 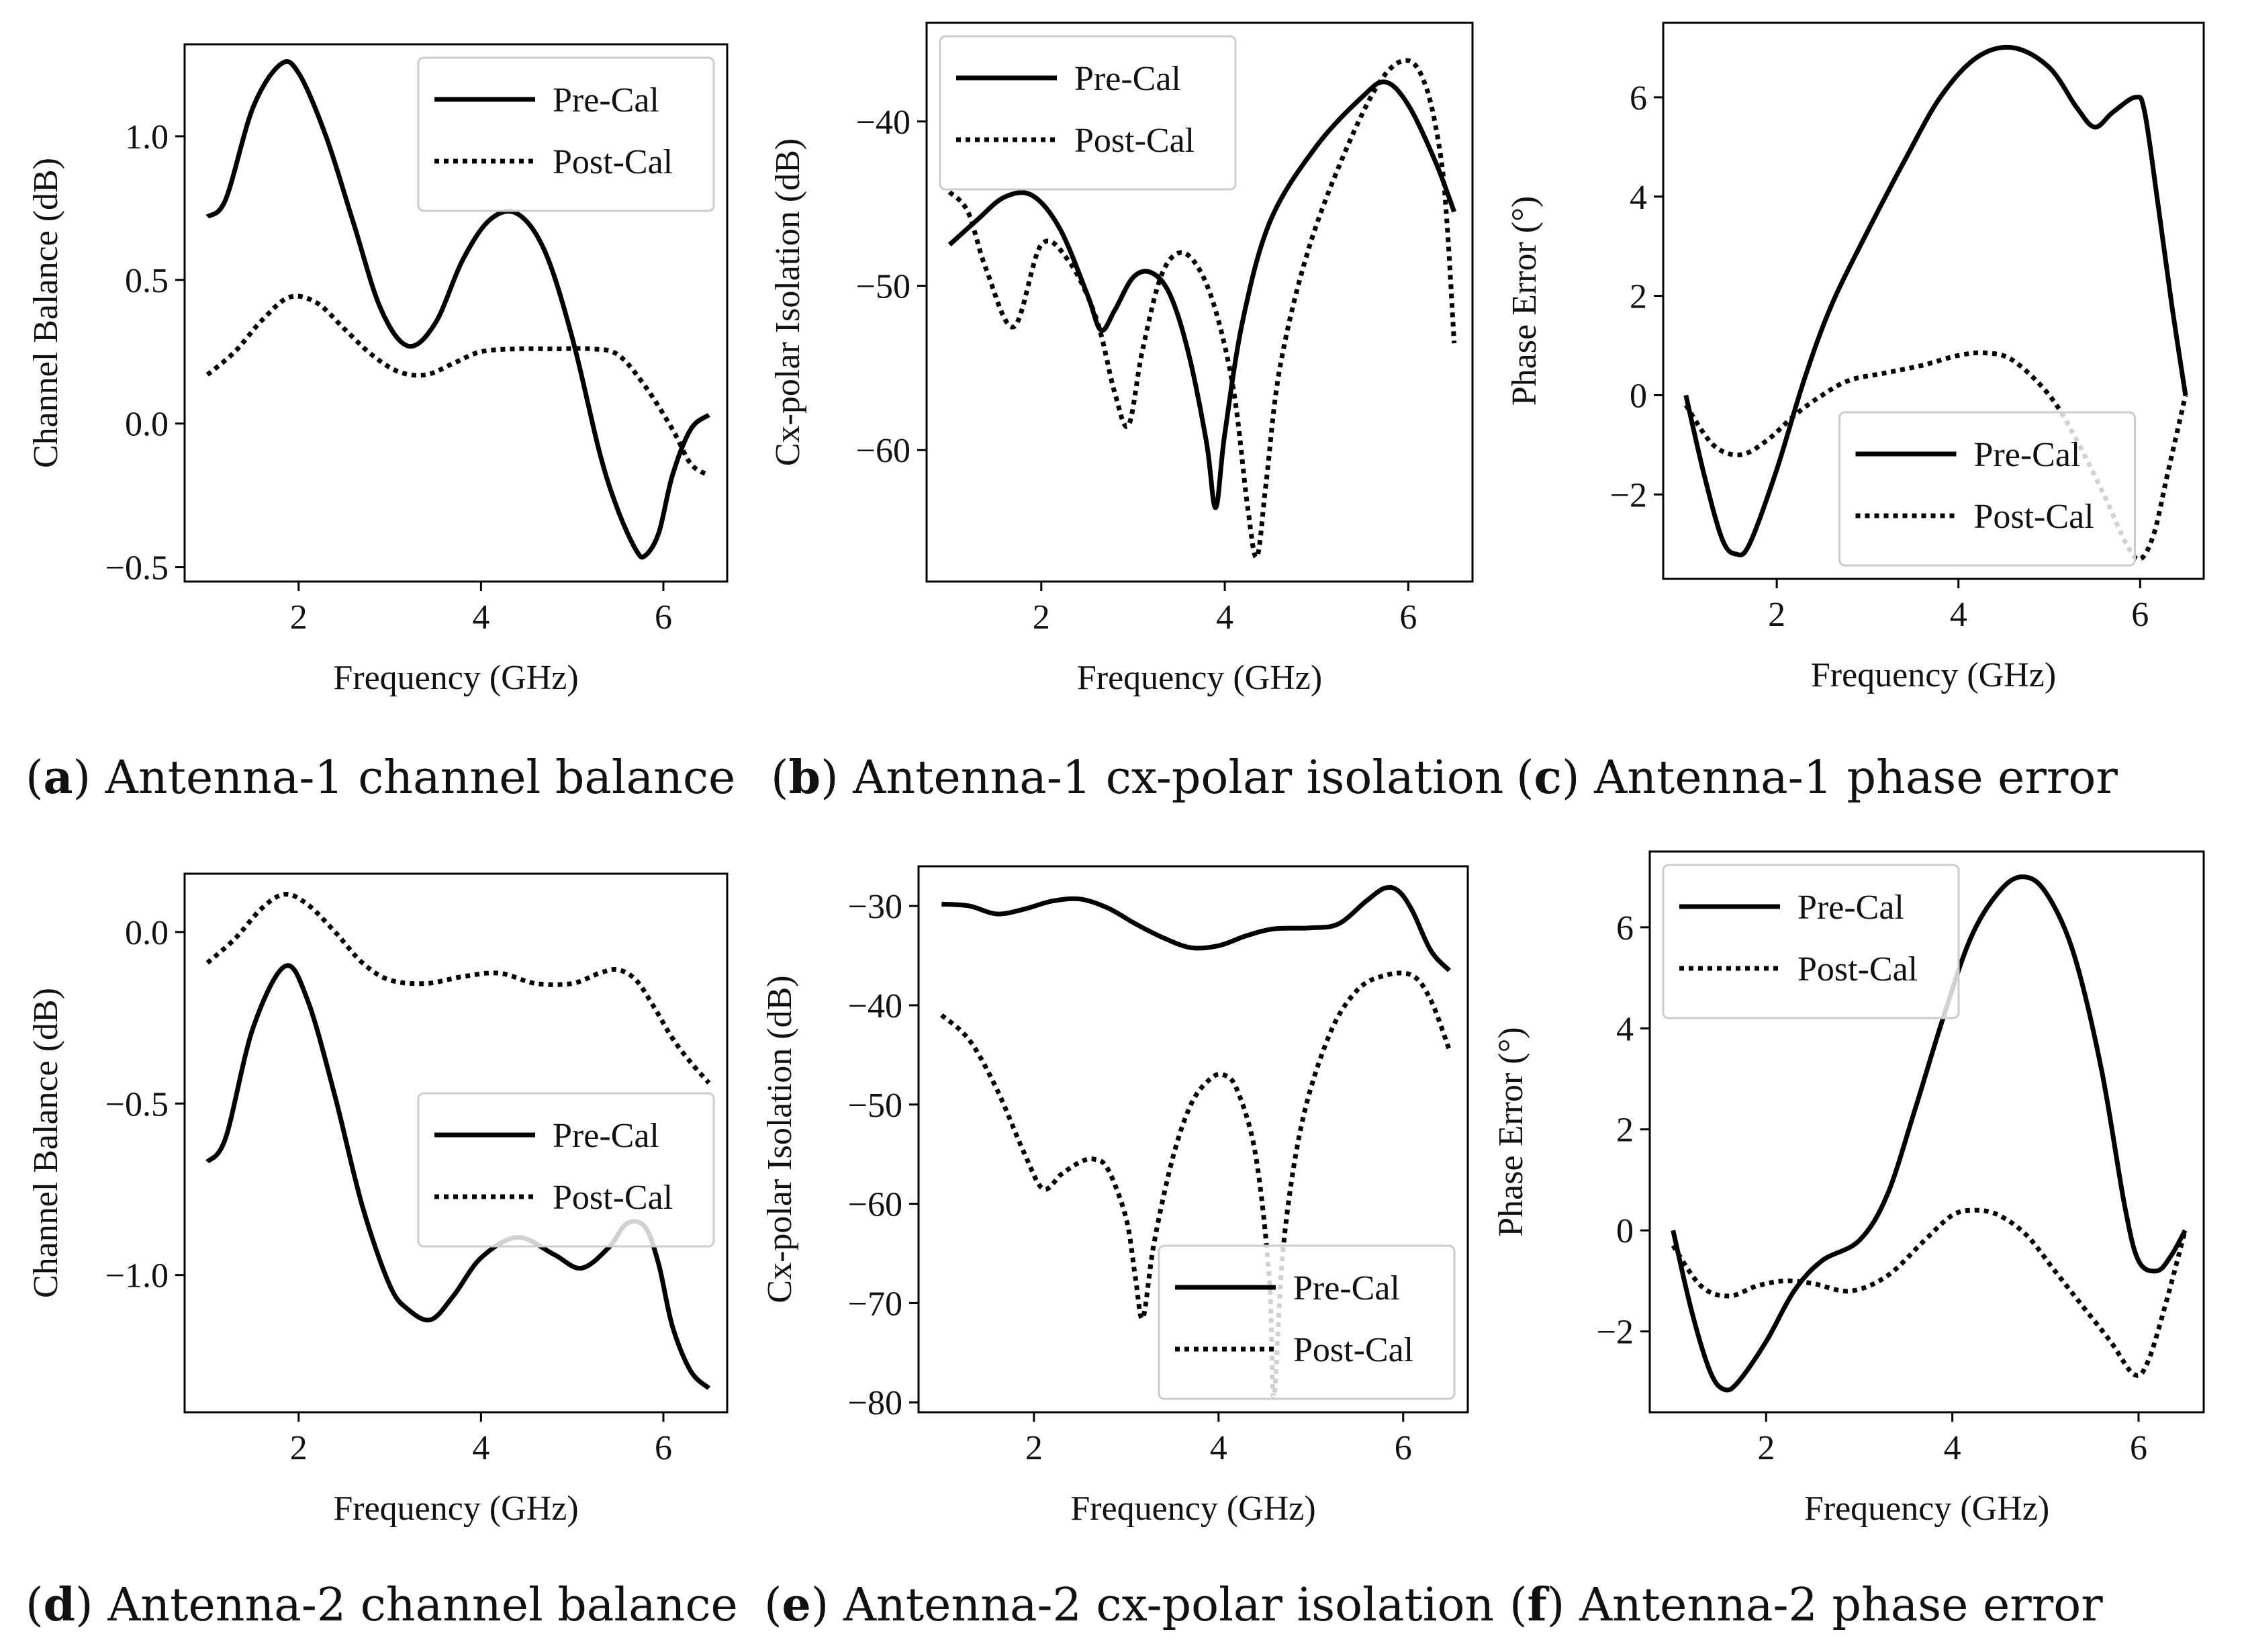 I want to click on chart-a-legend-box, so click(x=566, y=134).